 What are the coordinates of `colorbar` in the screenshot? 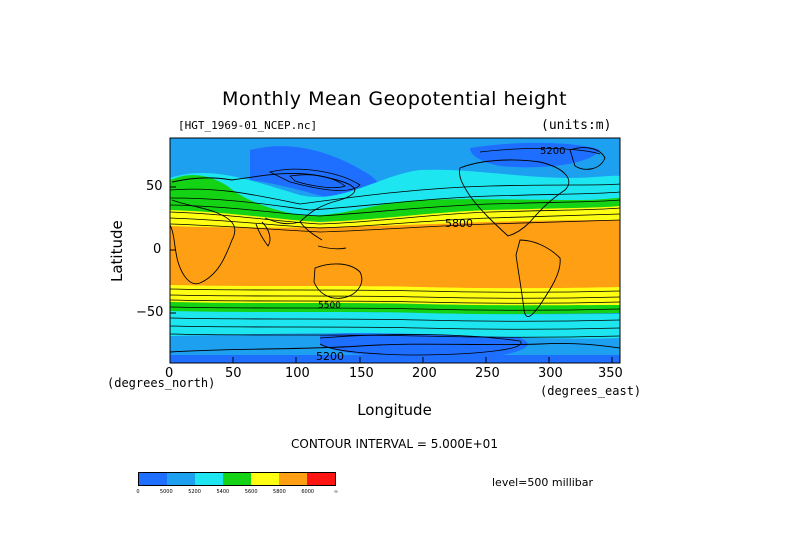 It's located at (237, 479).